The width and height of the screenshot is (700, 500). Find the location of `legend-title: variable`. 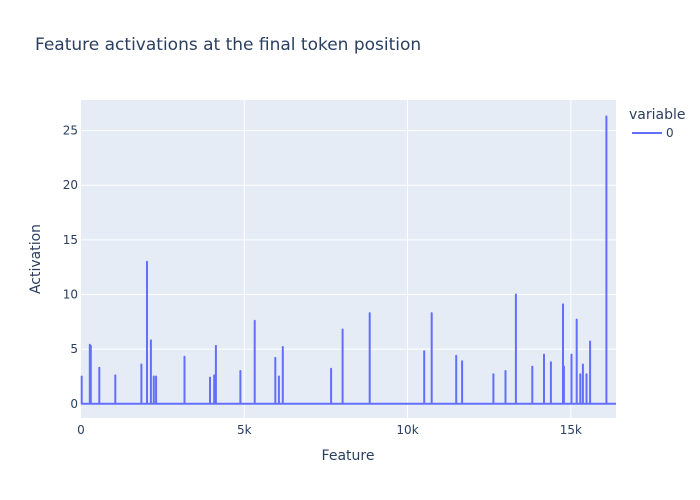

legend-title: variable is located at coordinates (657, 115).